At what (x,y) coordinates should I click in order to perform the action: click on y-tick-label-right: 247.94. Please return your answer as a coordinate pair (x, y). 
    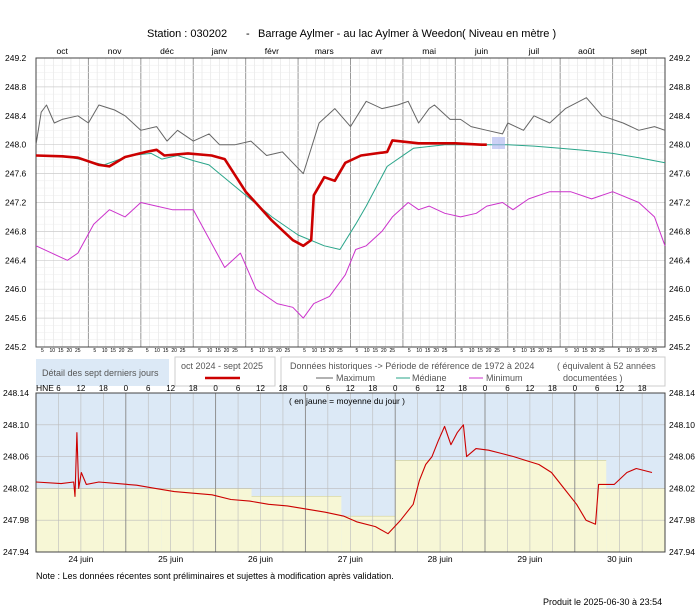
    Looking at the image, I should click on (682, 552).